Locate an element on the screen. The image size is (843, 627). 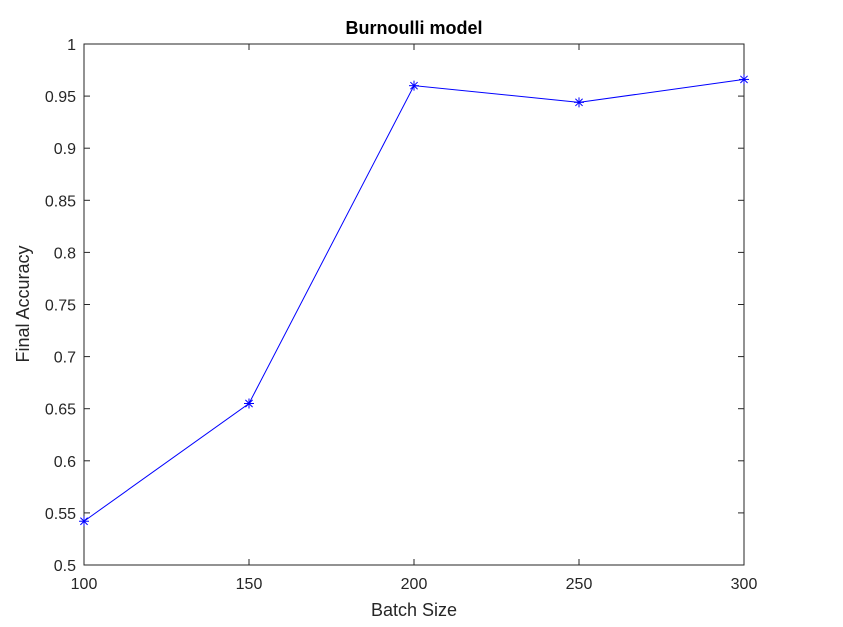
y-tick-label: 0.75 is located at coordinates (60, 306).